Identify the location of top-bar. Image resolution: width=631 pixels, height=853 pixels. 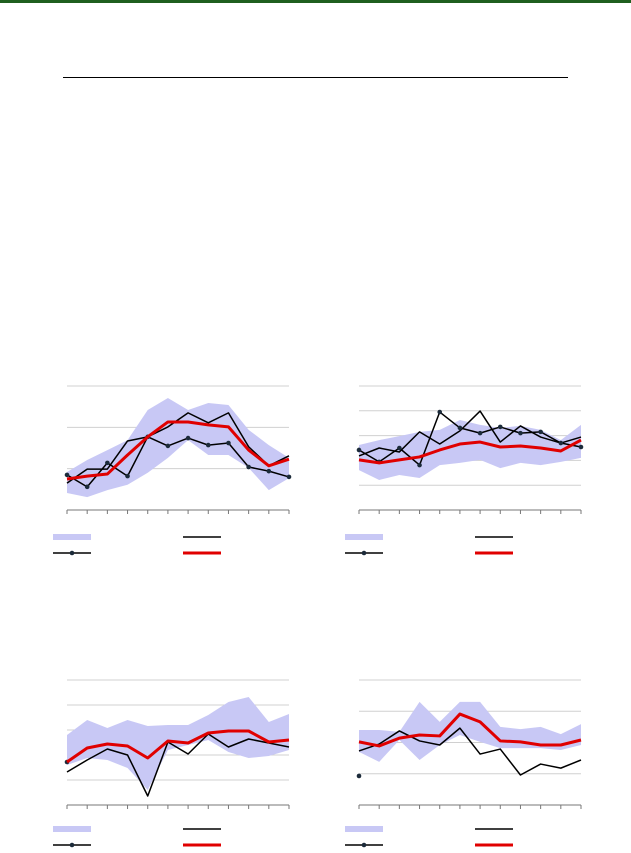
(315, 1).